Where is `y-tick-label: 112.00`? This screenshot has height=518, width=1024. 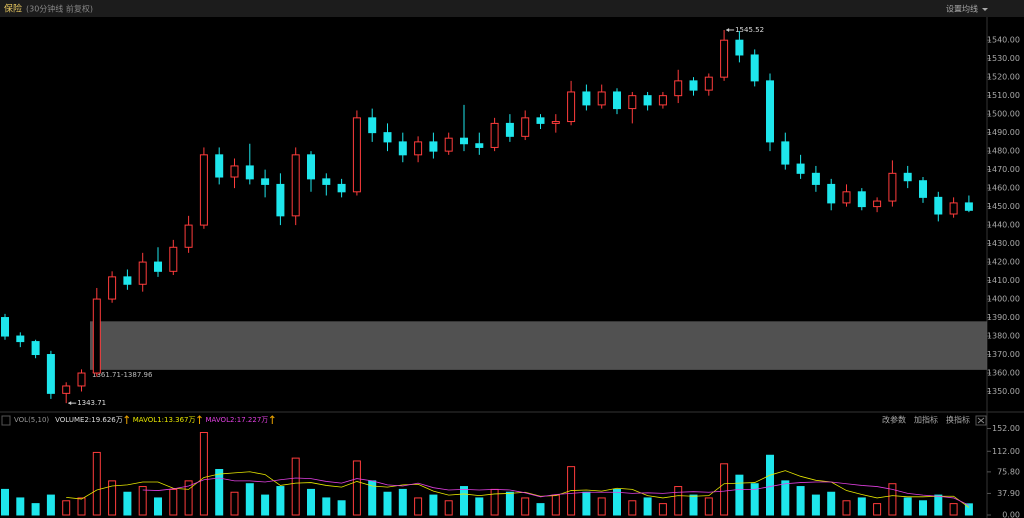 y-tick-label: 112.00 is located at coordinates (1006, 451).